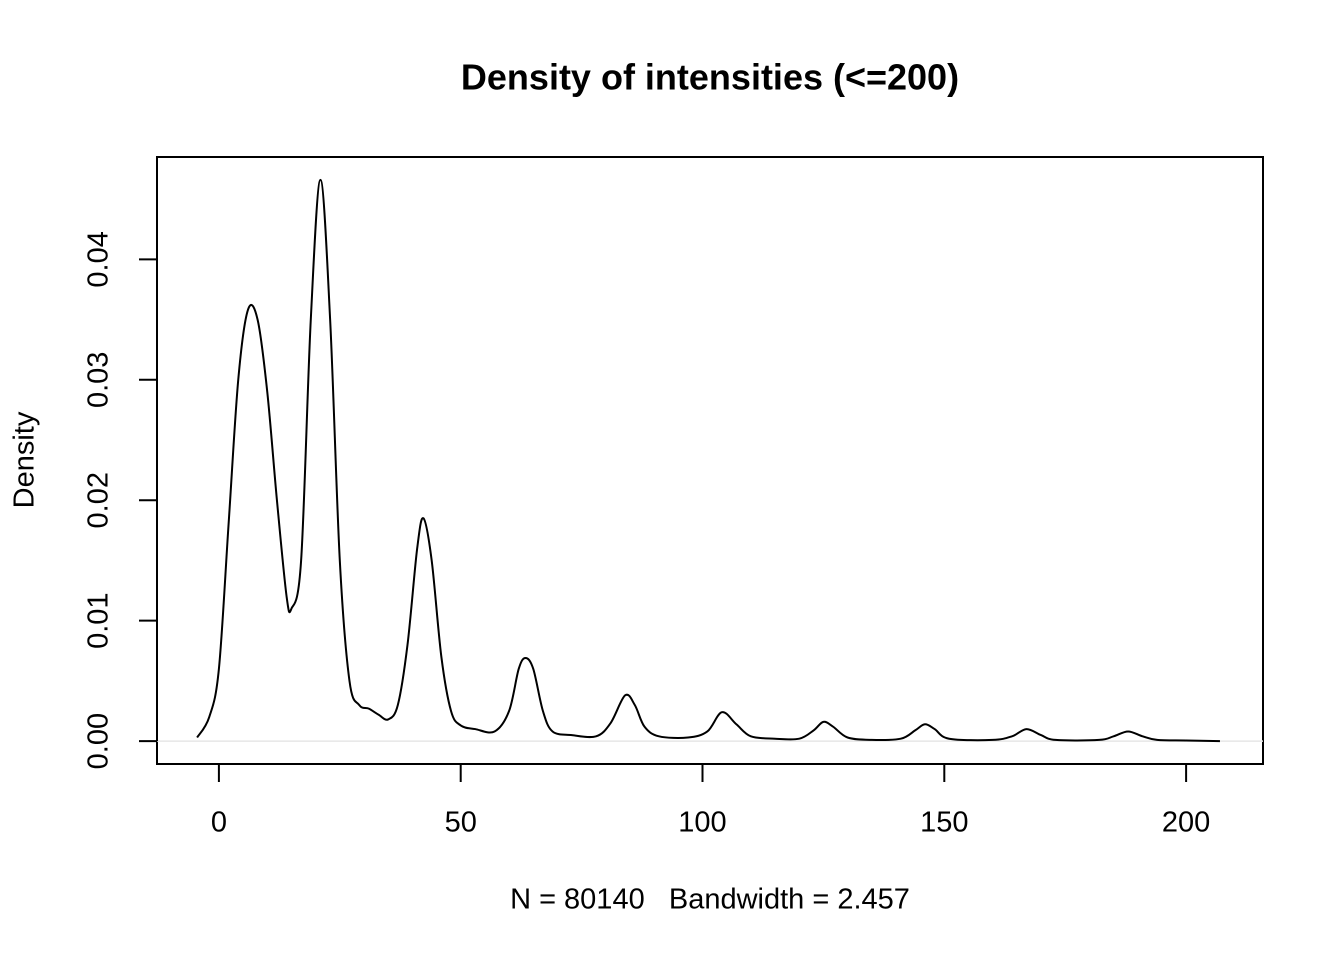  I want to click on x-axis-label: N = 80140 Bandwidth = 2.457, so click(710, 900).